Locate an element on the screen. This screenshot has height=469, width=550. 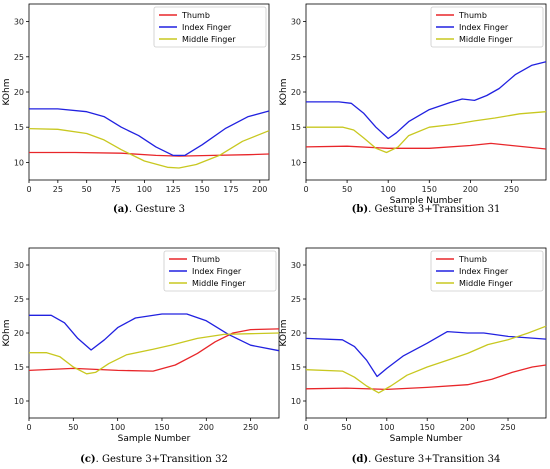
caption-letter: (b) is located at coordinates (360, 209).